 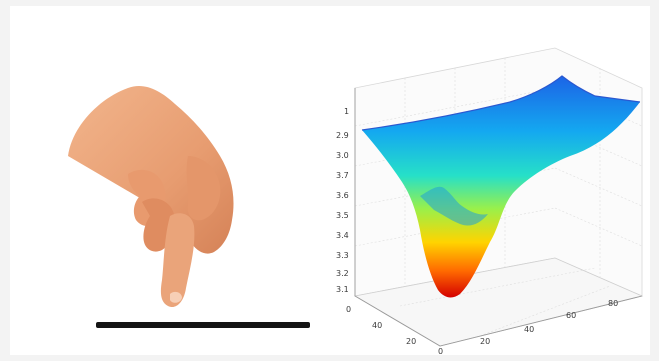 I want to click on x-tick: 60, so click(x=571, y=315).